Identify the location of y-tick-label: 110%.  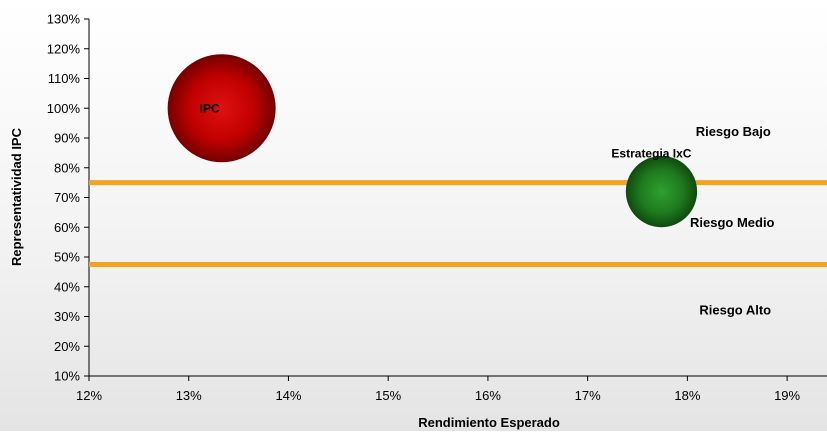
(64, 78).